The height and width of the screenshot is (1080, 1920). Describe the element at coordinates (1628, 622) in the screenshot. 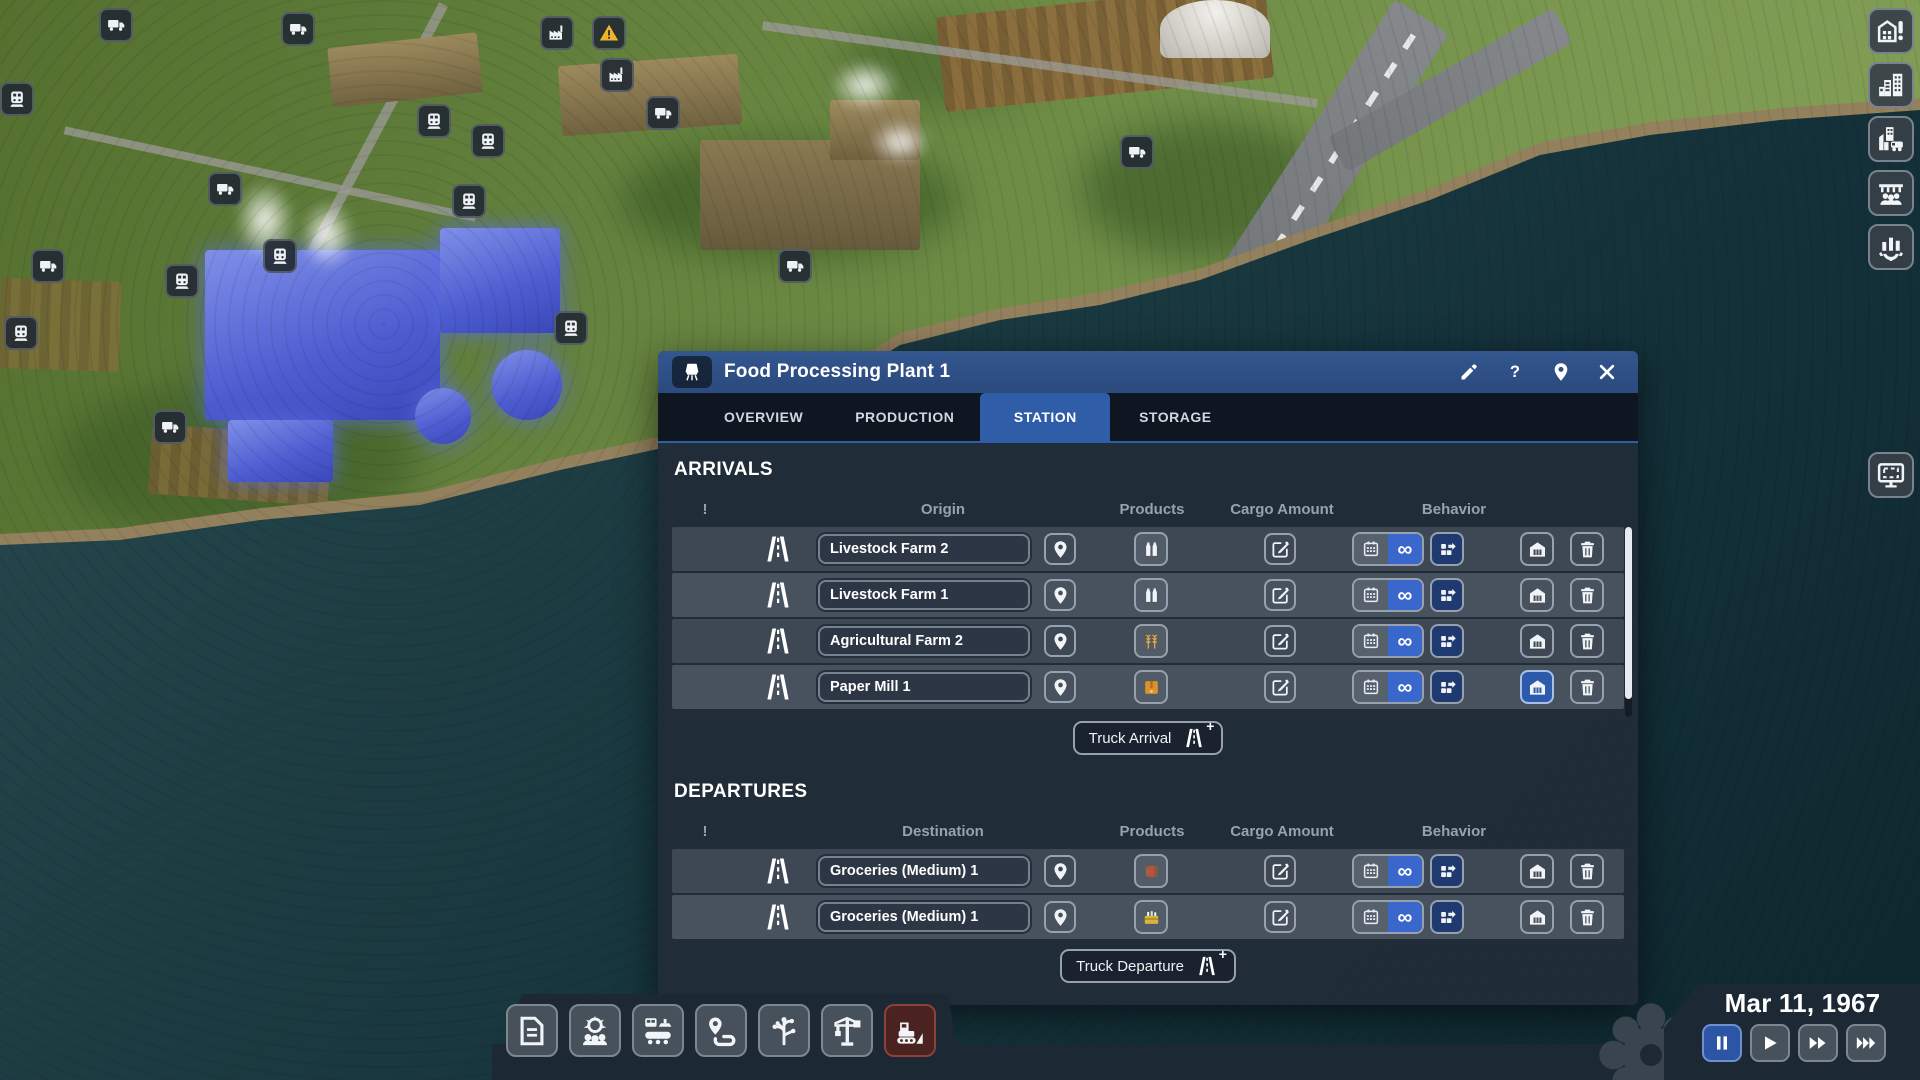

I see `arrivals-scrollbar` at that location.